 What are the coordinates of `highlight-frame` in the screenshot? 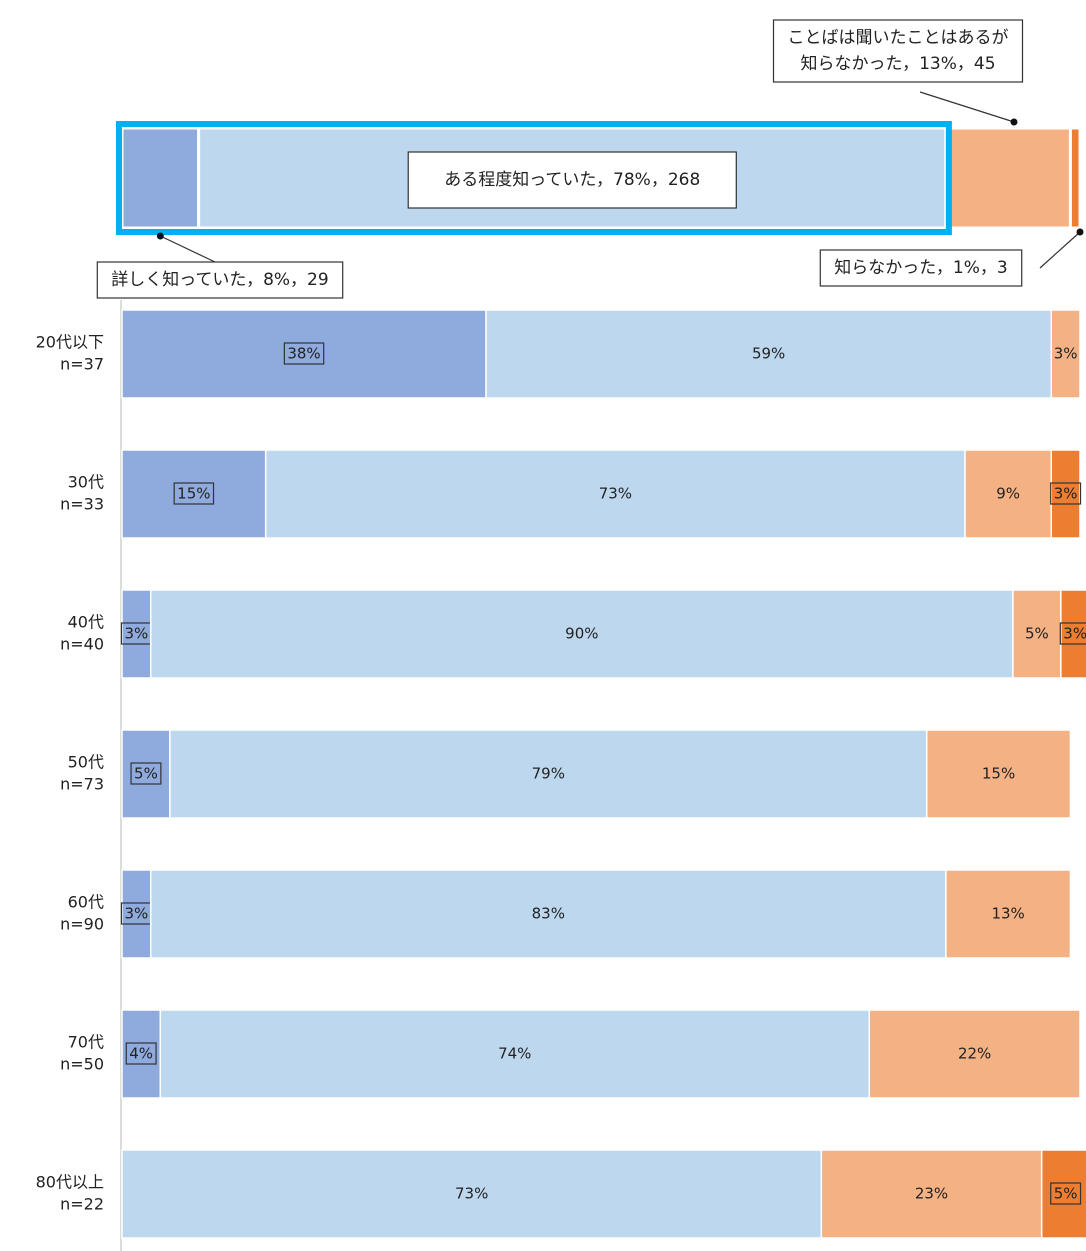 It's located at (534, 178).